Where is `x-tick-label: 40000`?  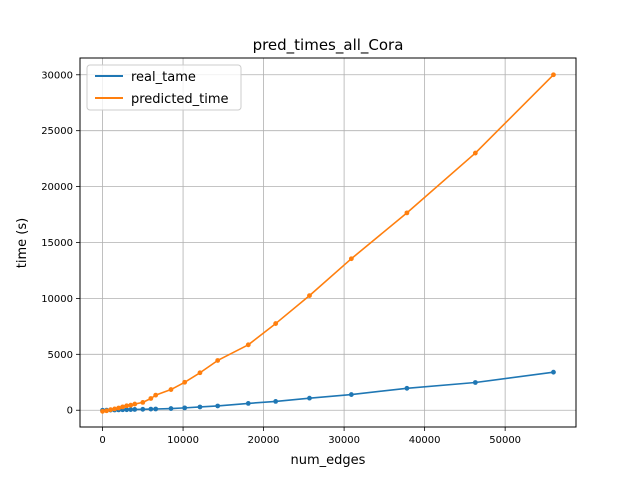
x-tick-label: 40000 is located at coordinates (425, 440).